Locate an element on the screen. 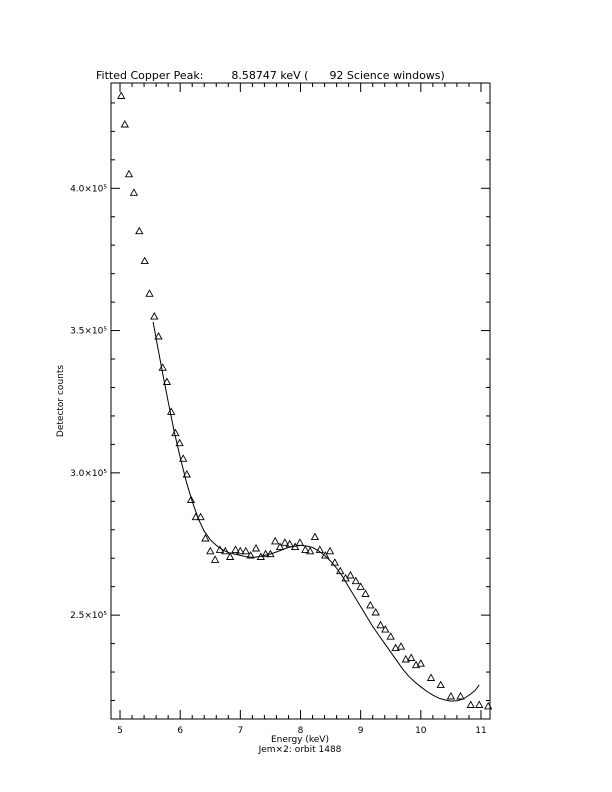  x-tick-label: 5 is located at coordinates (120, 731).